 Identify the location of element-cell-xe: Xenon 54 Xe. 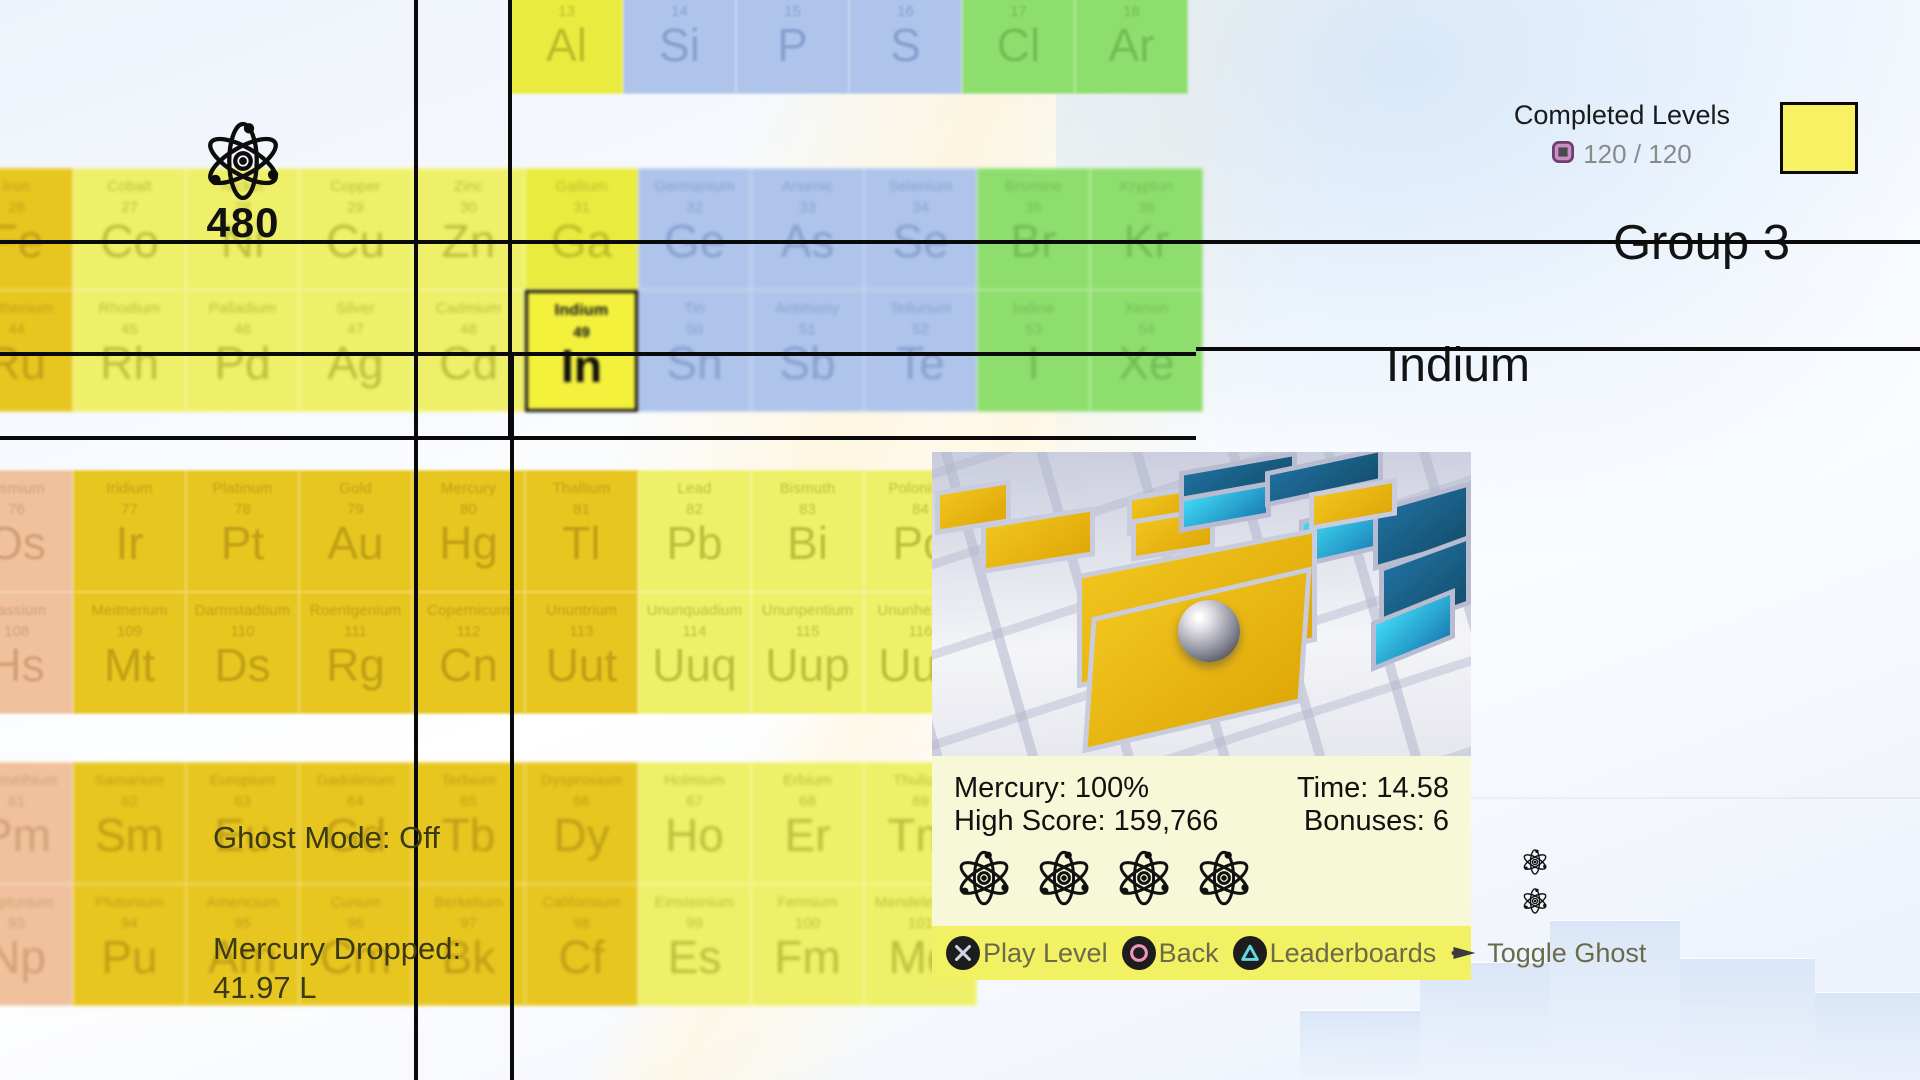
(1146, 351).